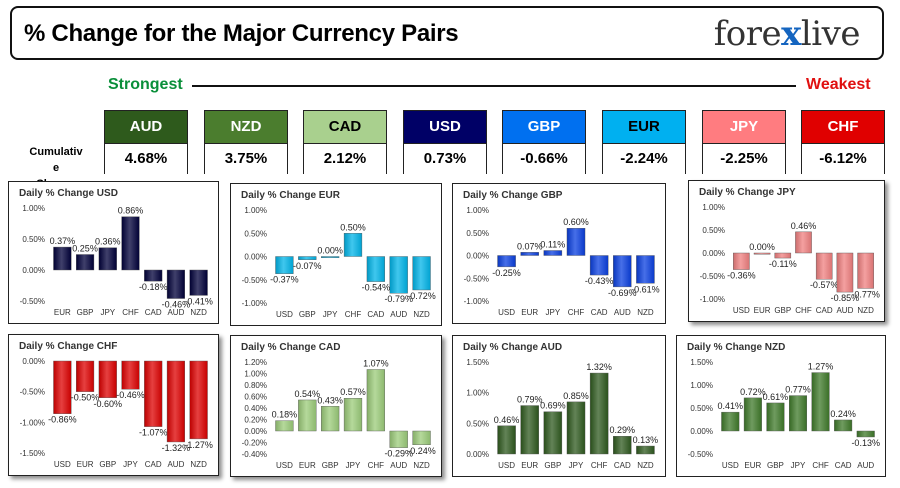 Image resolution: width=900 pixels, height=488 pixels. Describe the element at coordinates (599, 281) in the screenshot. I see `data-label: -0.43%` at that location.